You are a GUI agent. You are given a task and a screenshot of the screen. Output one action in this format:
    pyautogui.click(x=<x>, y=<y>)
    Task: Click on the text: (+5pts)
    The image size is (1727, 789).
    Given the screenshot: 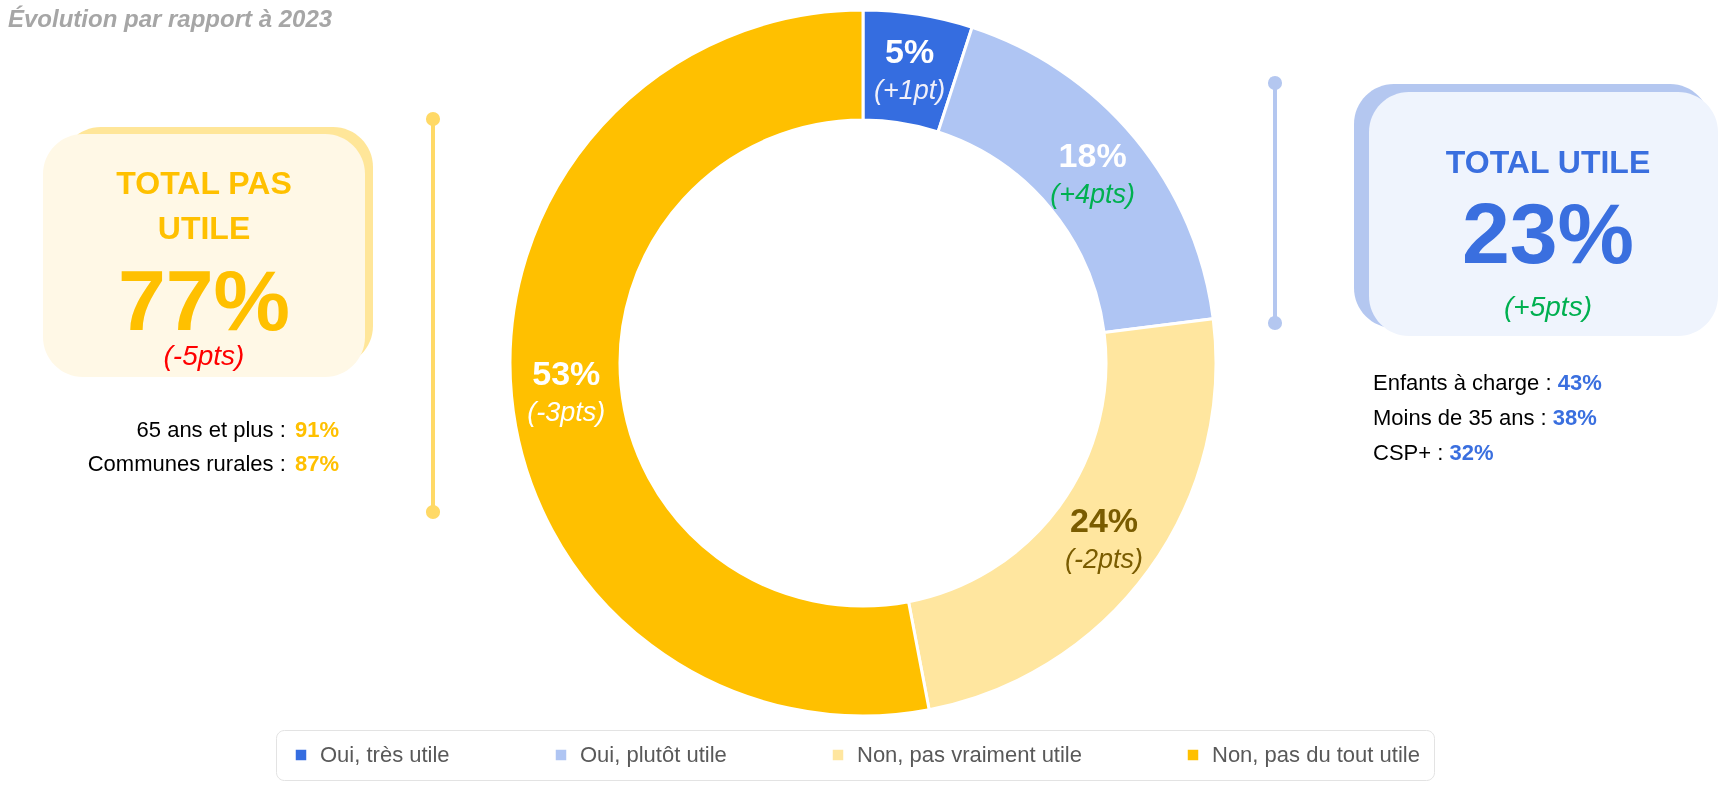 What is the action you would take?
    pyautogui.click(x=1548, y=306)
    